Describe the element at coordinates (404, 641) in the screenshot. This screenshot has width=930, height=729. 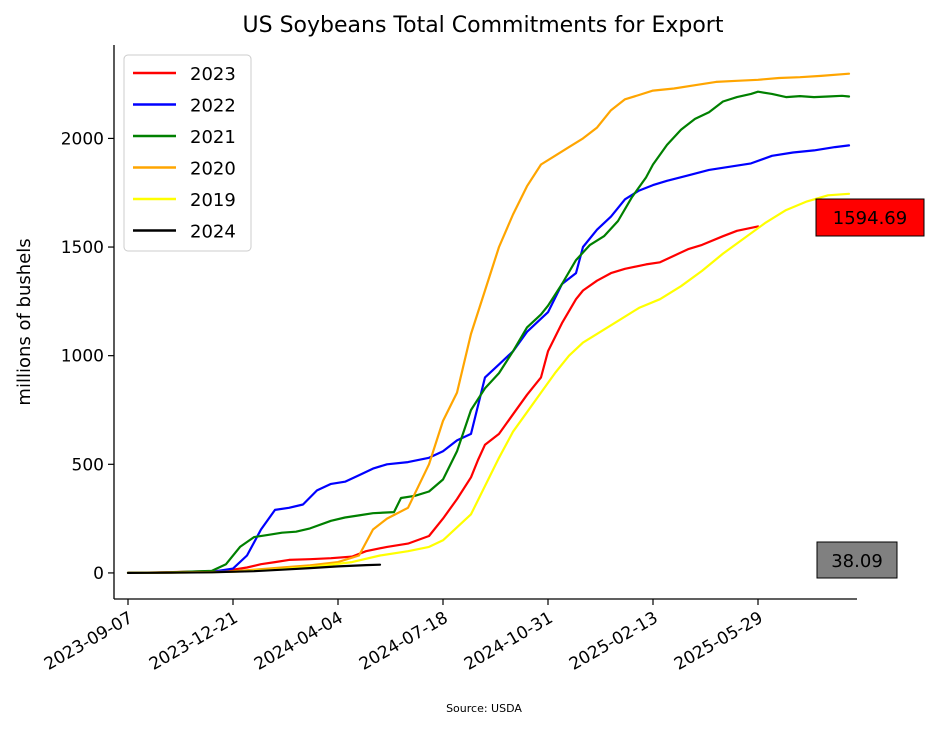
I see `x-tick-label: 2024-07-18` at that location.